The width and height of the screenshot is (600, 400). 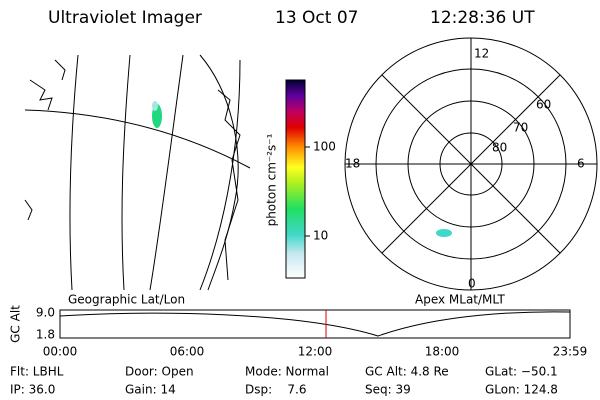 What do you see at coordinates (581, 164) in the screenshot?
I see `mlt-label: 6` at bounding box center [581, 164].